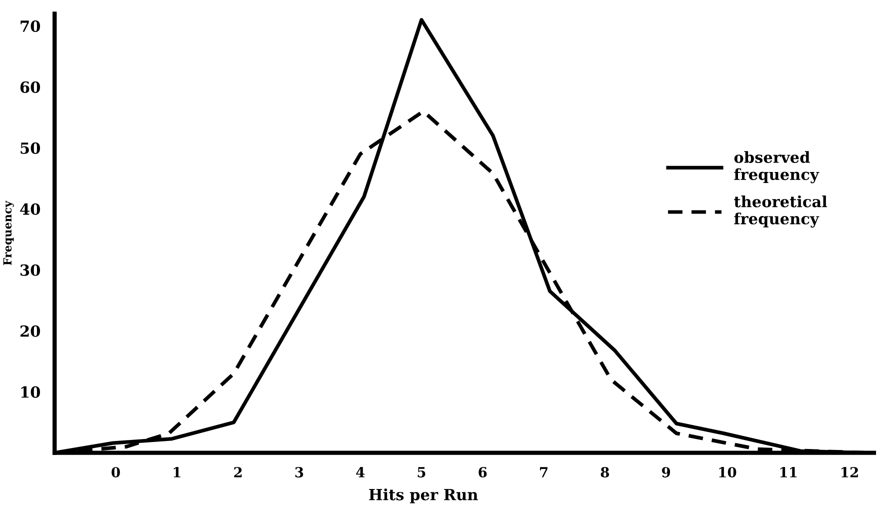  What do you see at coordinates (727, 472) in the screenshot?
I see `x-tick-label: 10` at bounding box center [727, 472].